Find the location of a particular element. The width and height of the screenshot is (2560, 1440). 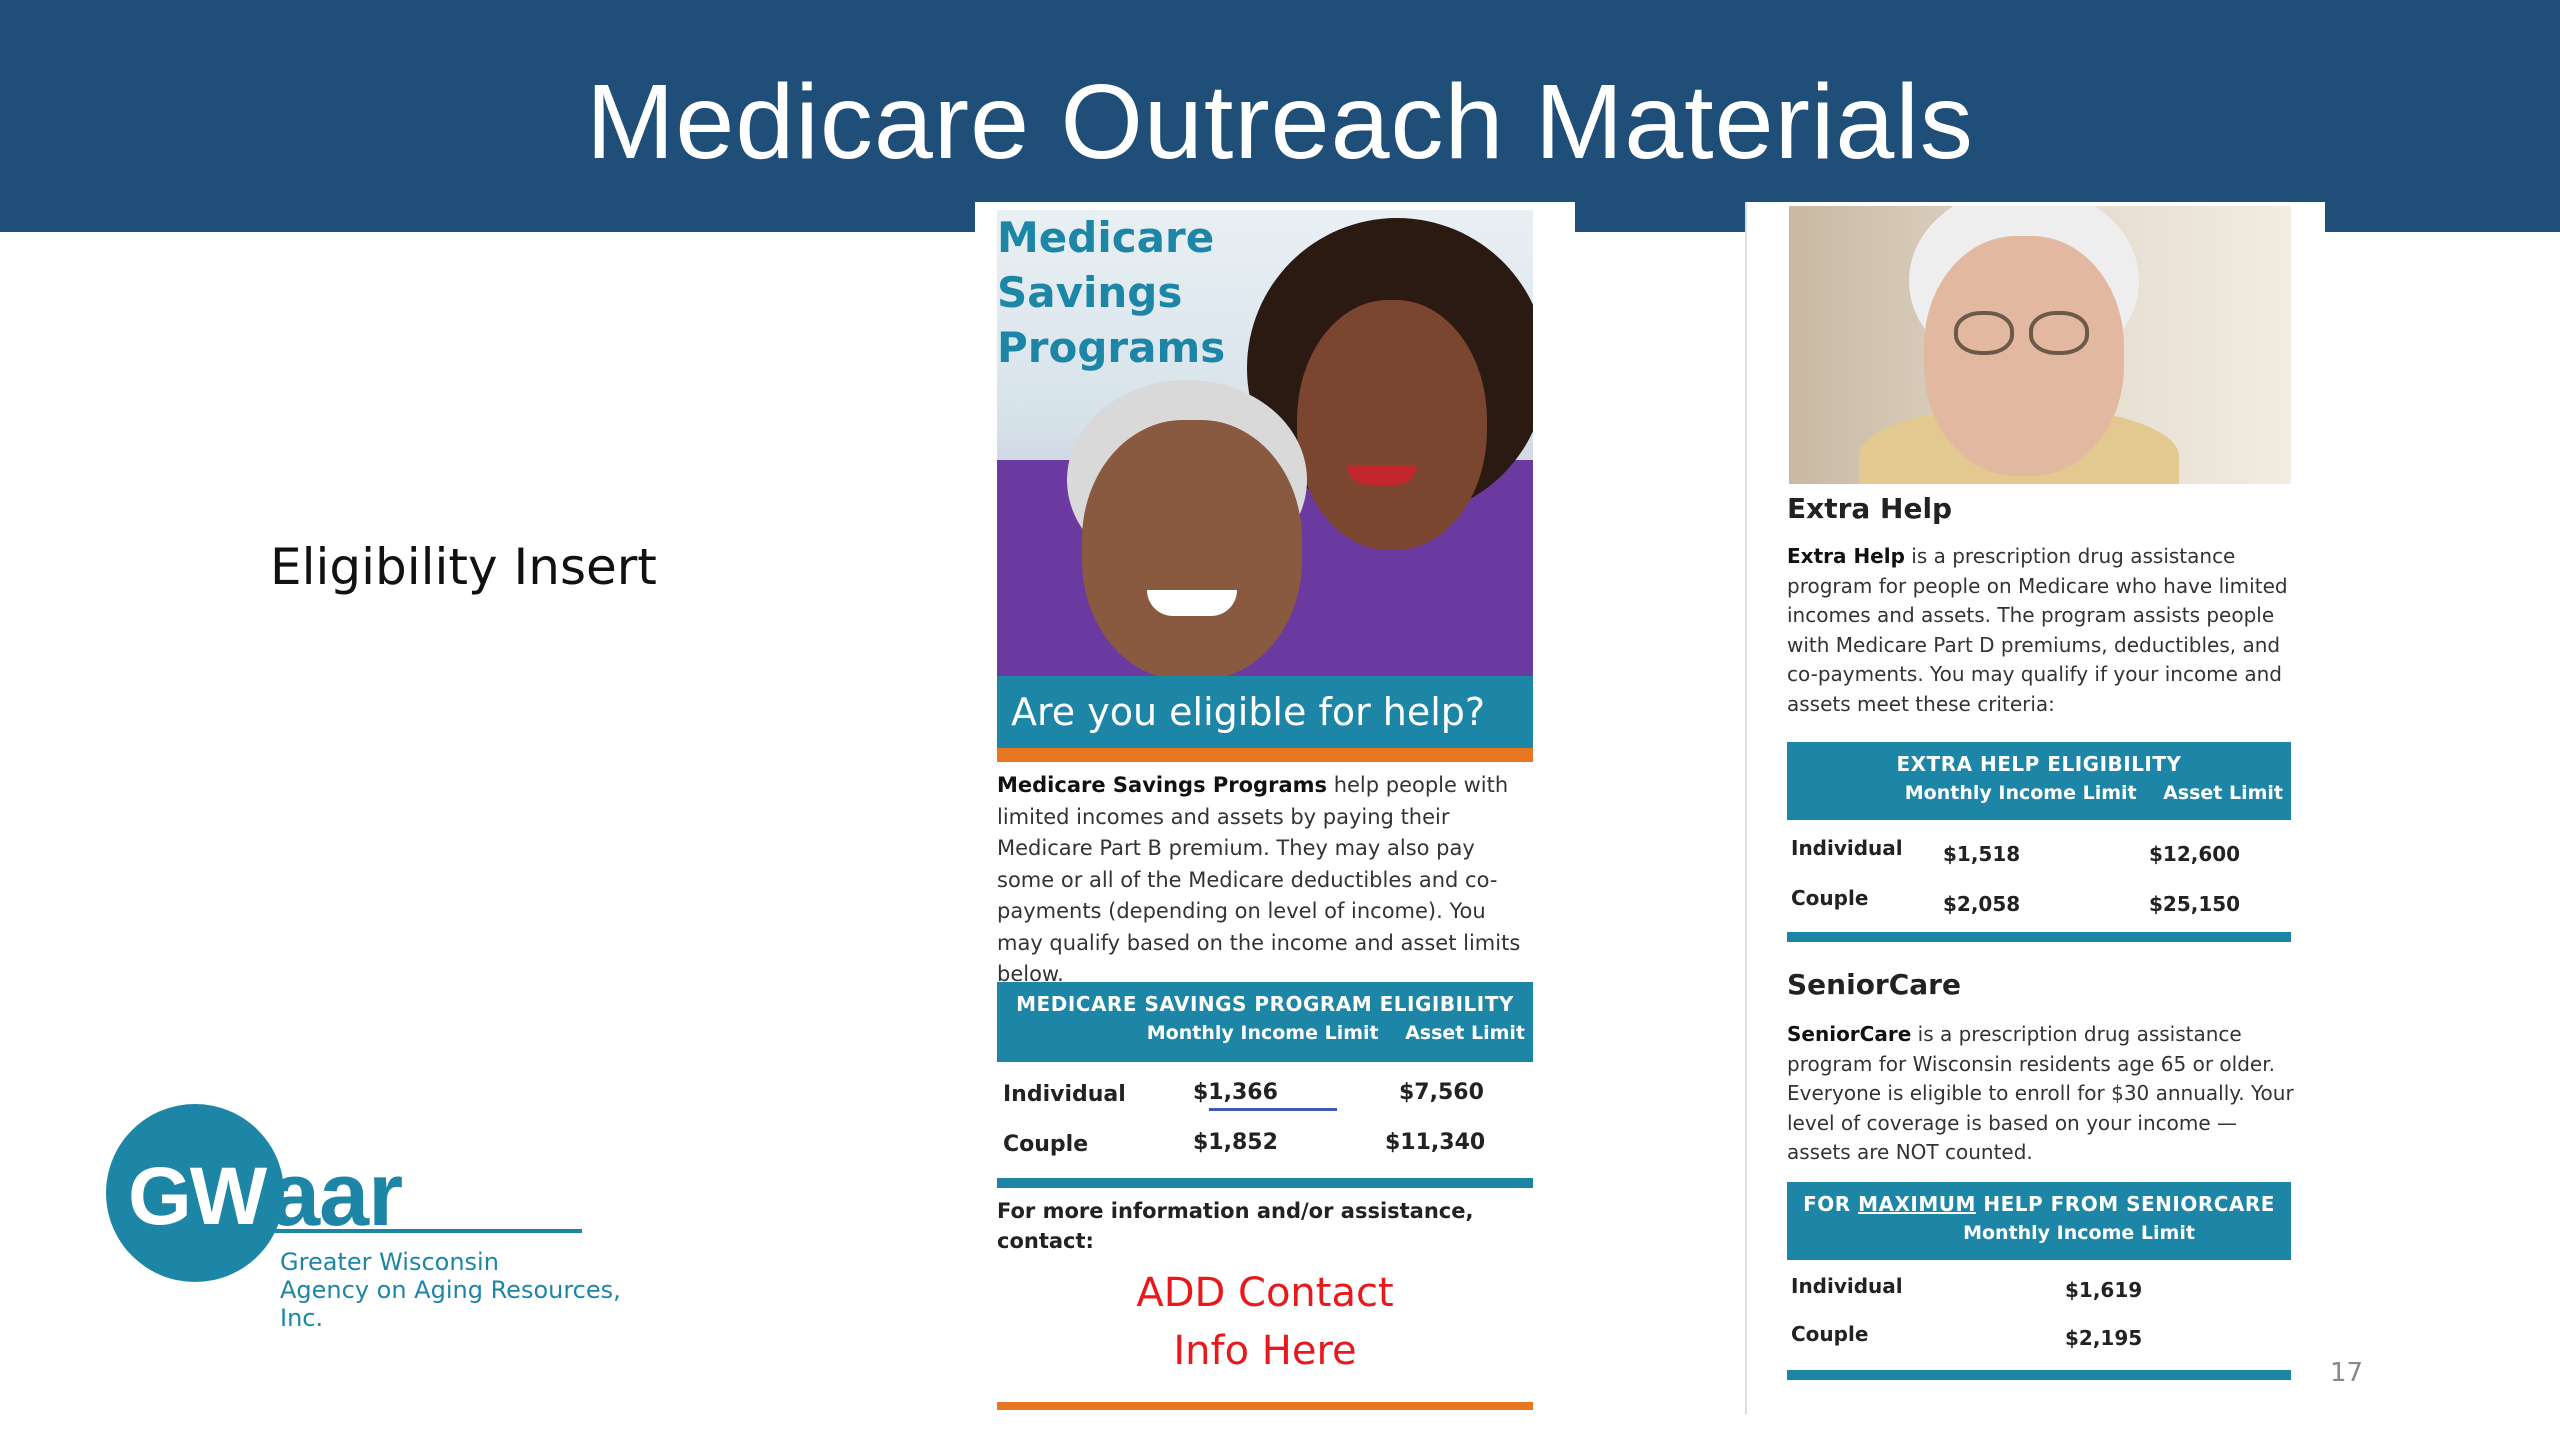

contact-line2: Info Here is located at coordinates (1265, 1351).